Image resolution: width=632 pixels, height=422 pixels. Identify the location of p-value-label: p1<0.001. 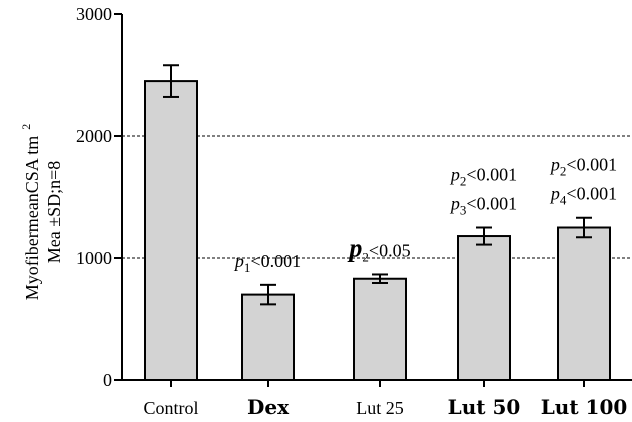
(267, 263).